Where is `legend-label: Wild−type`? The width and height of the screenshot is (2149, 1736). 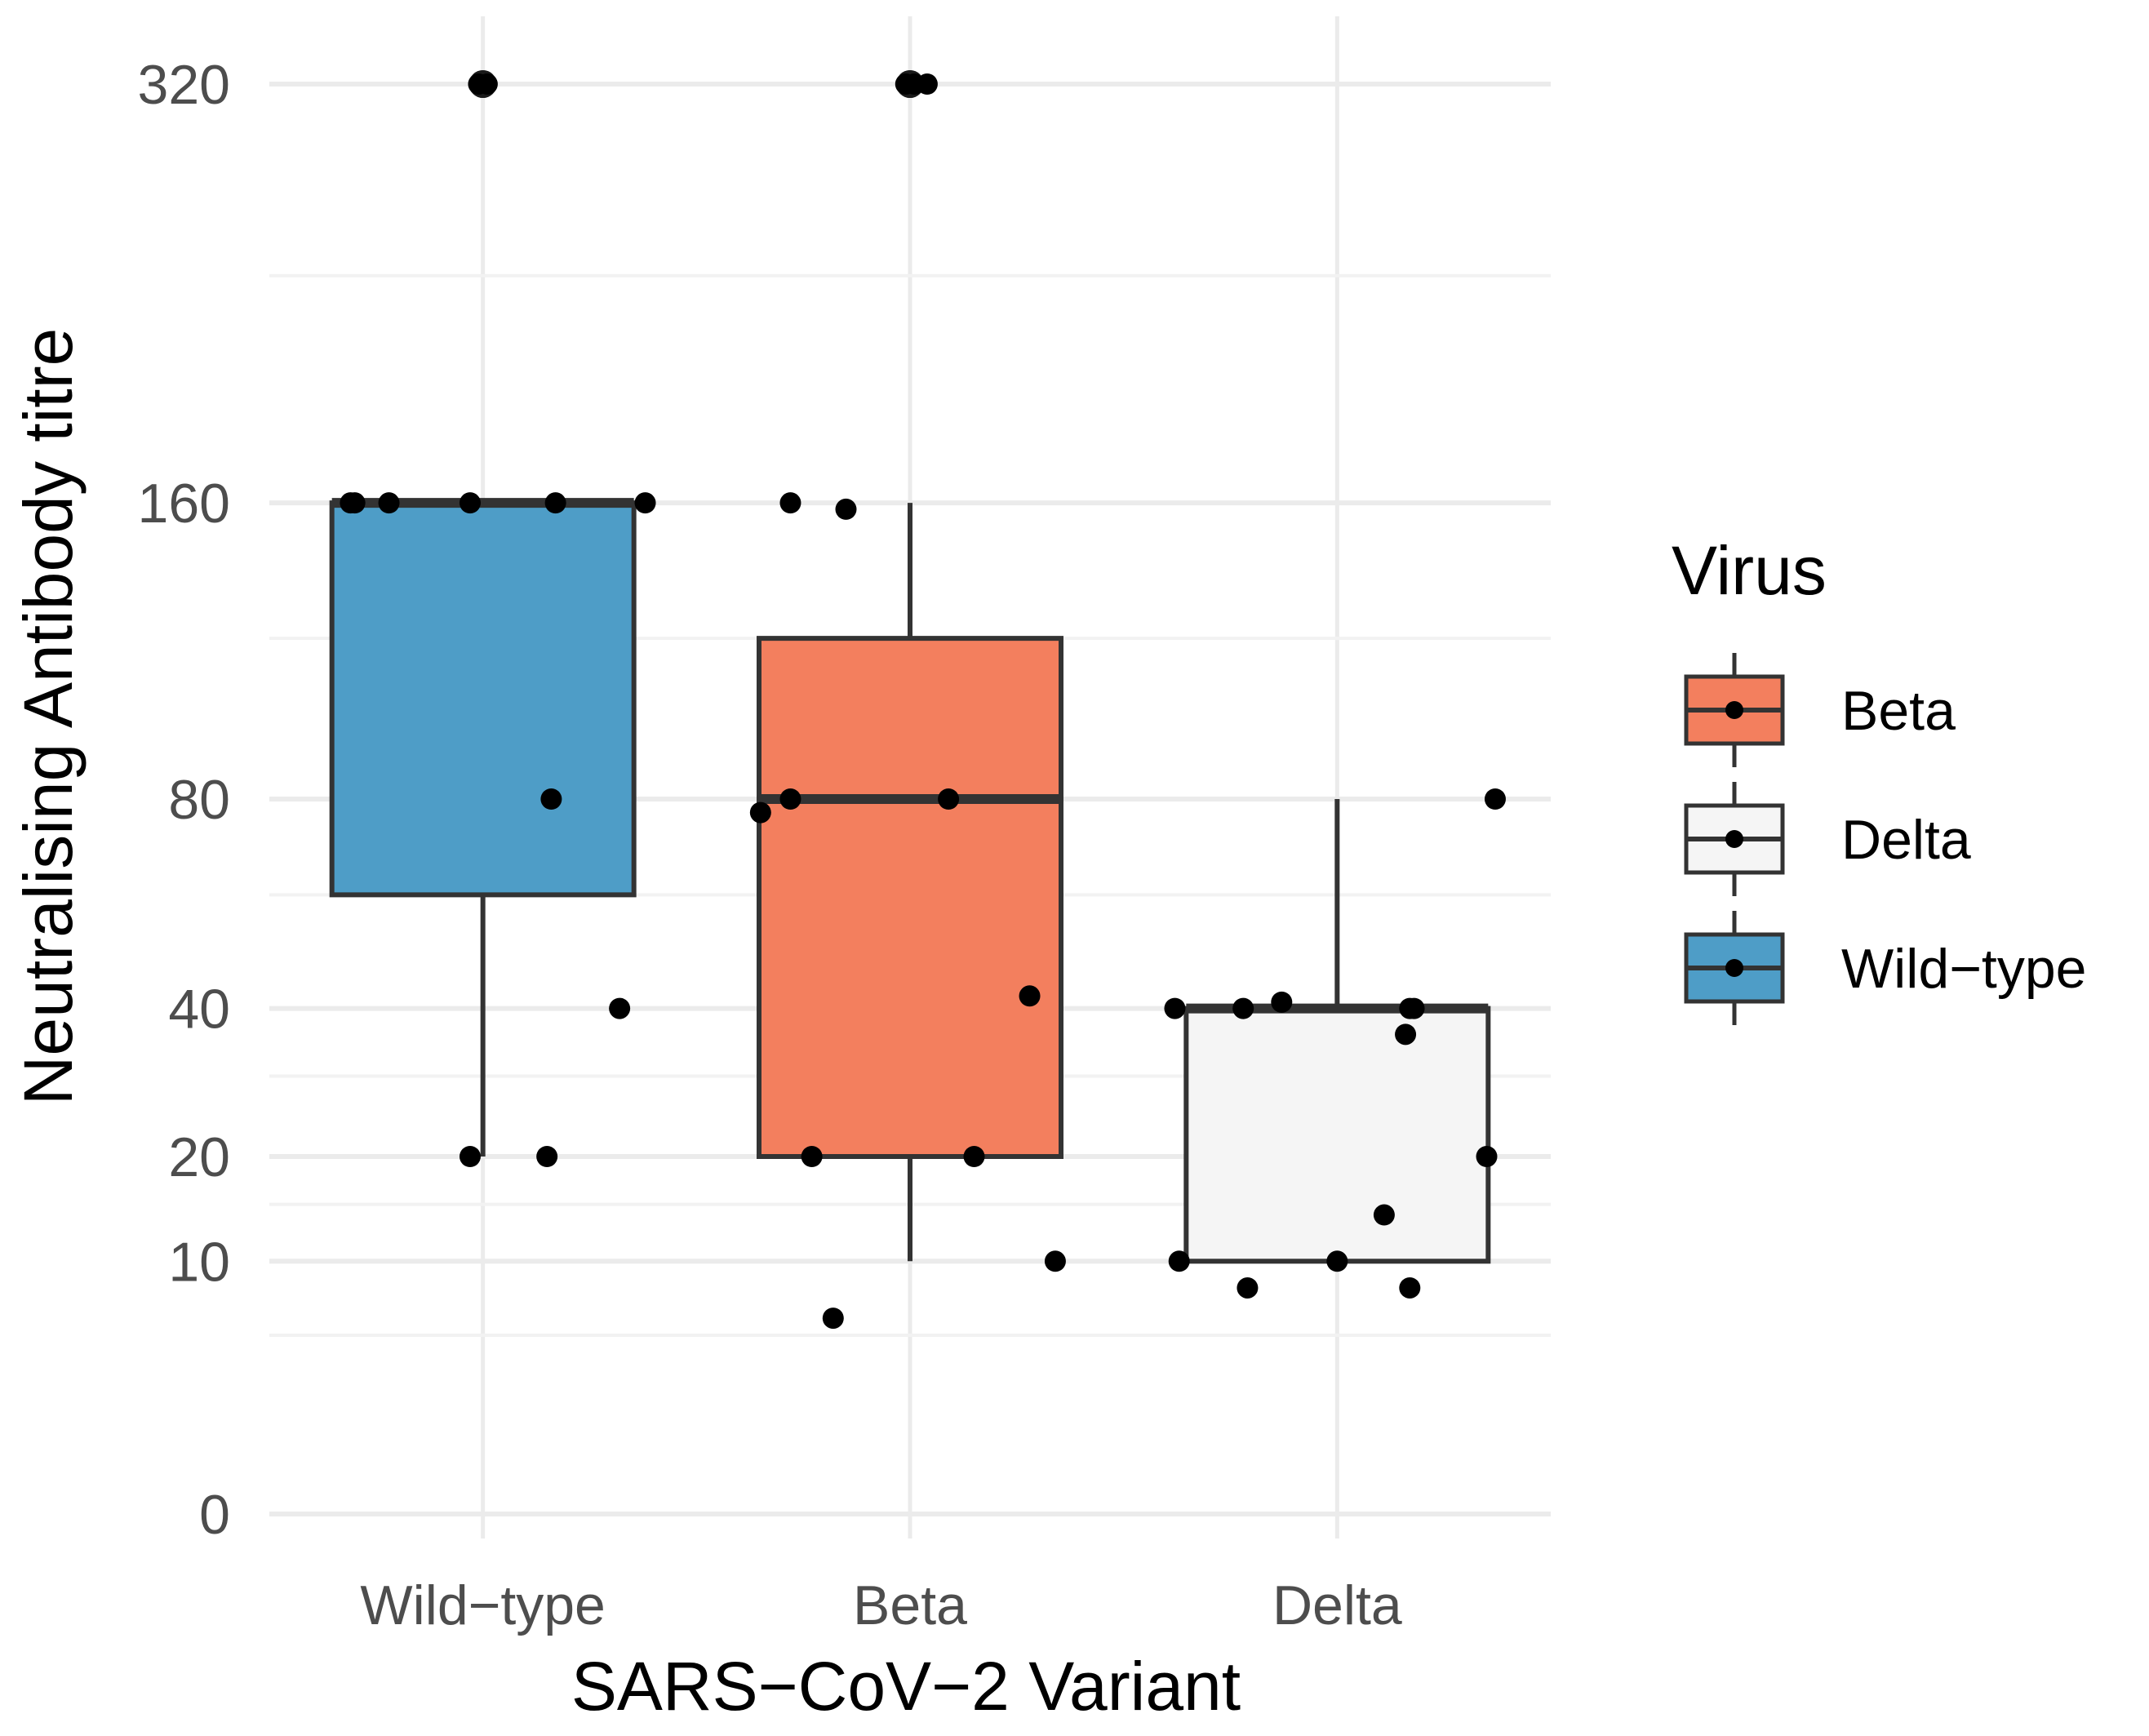
legend-label: Wild−type is located at coordinates (1964, 969).